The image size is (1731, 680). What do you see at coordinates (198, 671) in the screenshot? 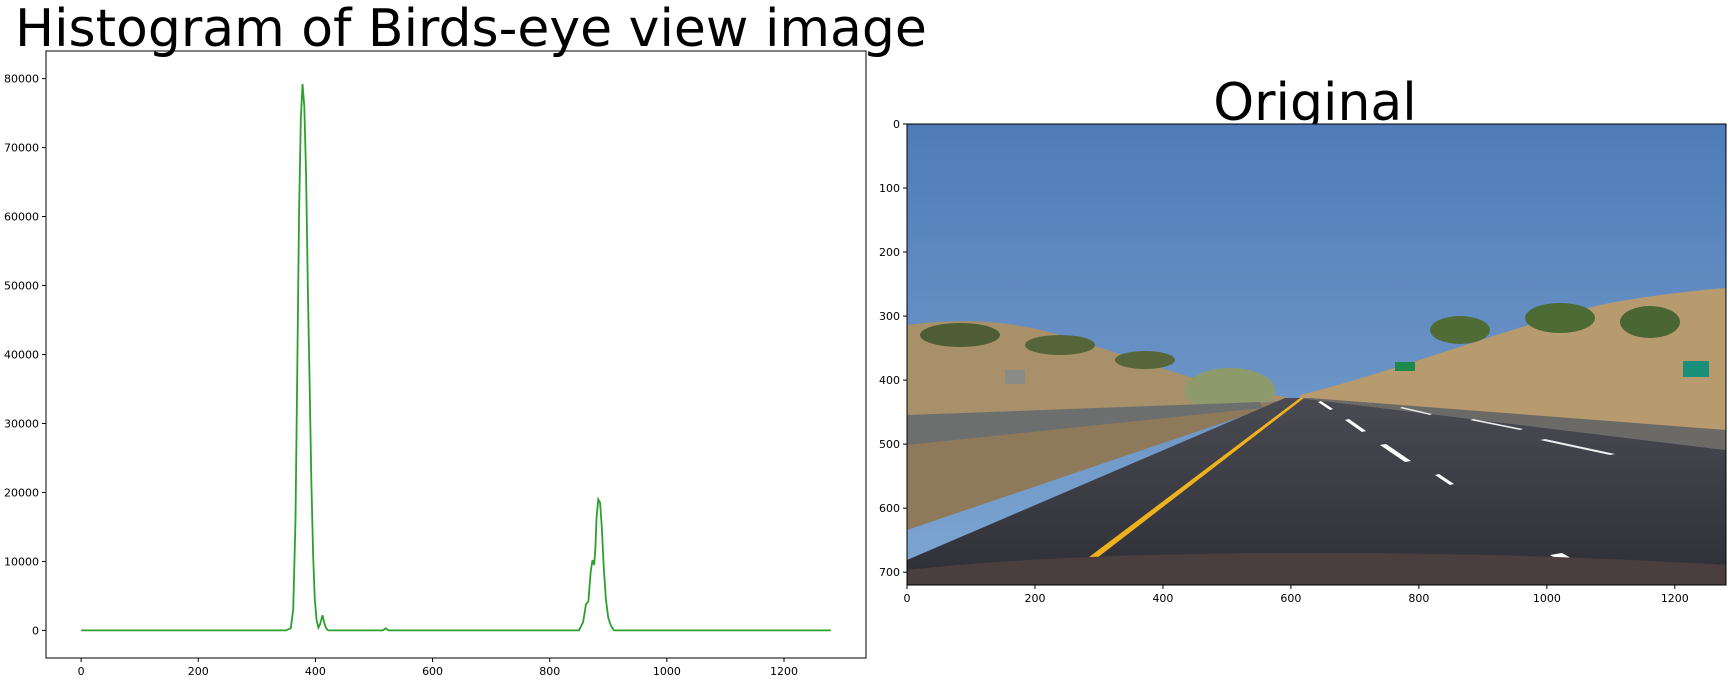
I see `histogram-x-tick-label: 200` at bounding box center [198, 671].